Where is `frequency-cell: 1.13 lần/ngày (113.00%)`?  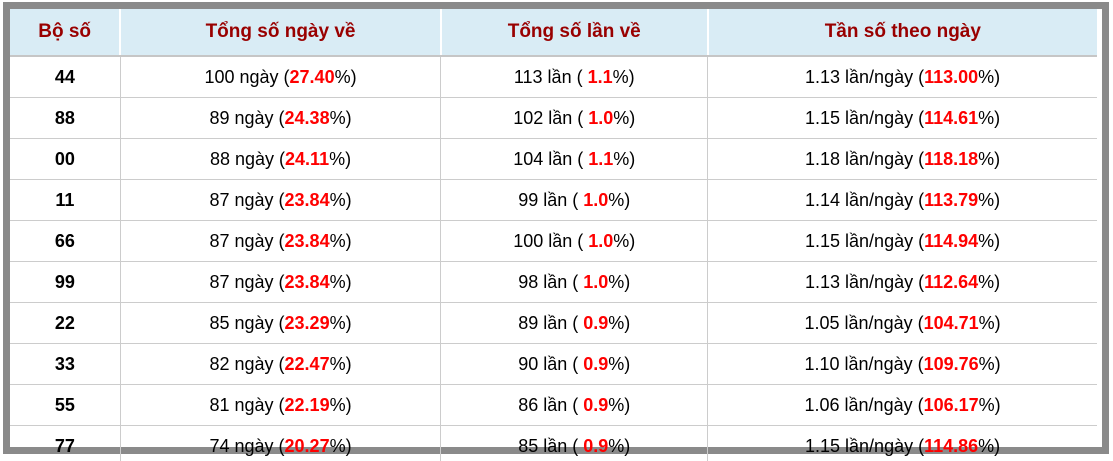
frequency-cell: 1.13 lần/ngày (113.00%) is located at coordinates (902, 76).